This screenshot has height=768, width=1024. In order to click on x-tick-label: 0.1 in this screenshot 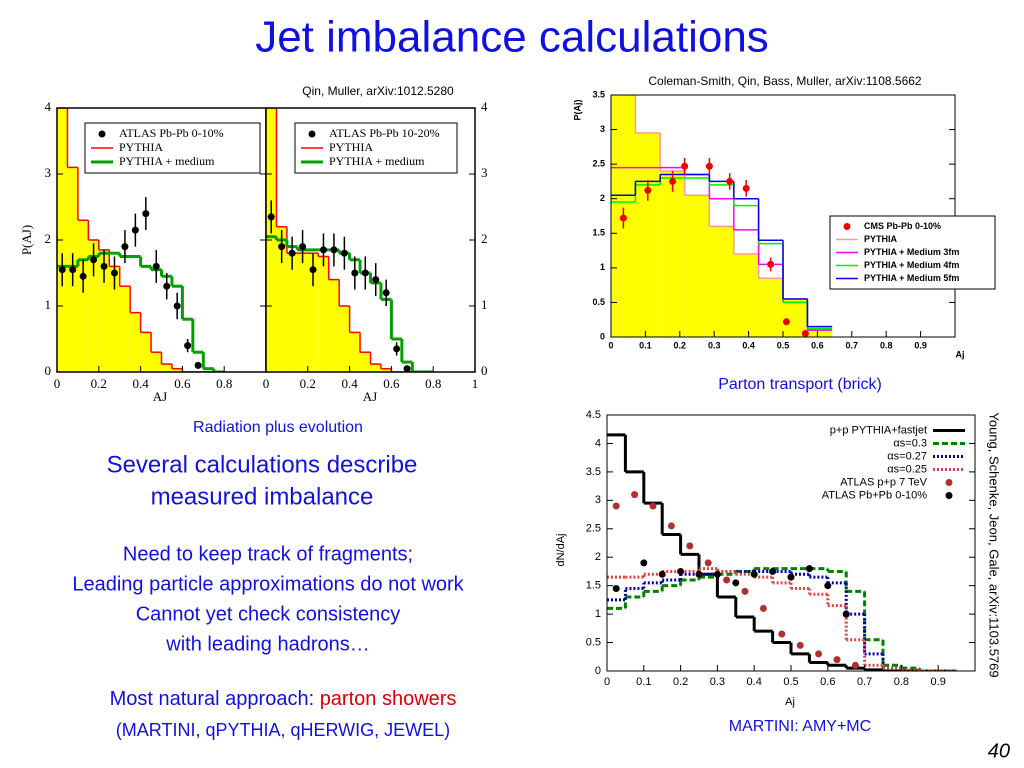, I will do `click(645, 345)`.